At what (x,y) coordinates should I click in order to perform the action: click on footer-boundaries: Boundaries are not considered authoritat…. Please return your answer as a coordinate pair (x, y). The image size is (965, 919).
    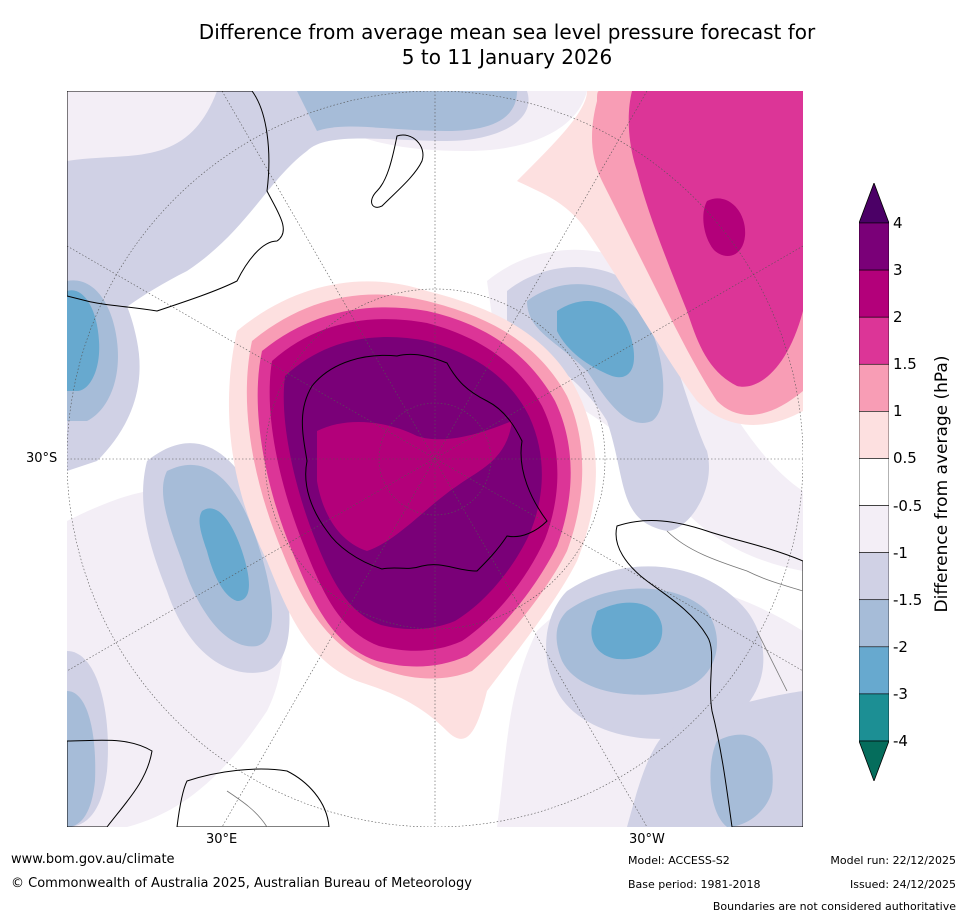
    Looking at the image, I should click on (834, 906).